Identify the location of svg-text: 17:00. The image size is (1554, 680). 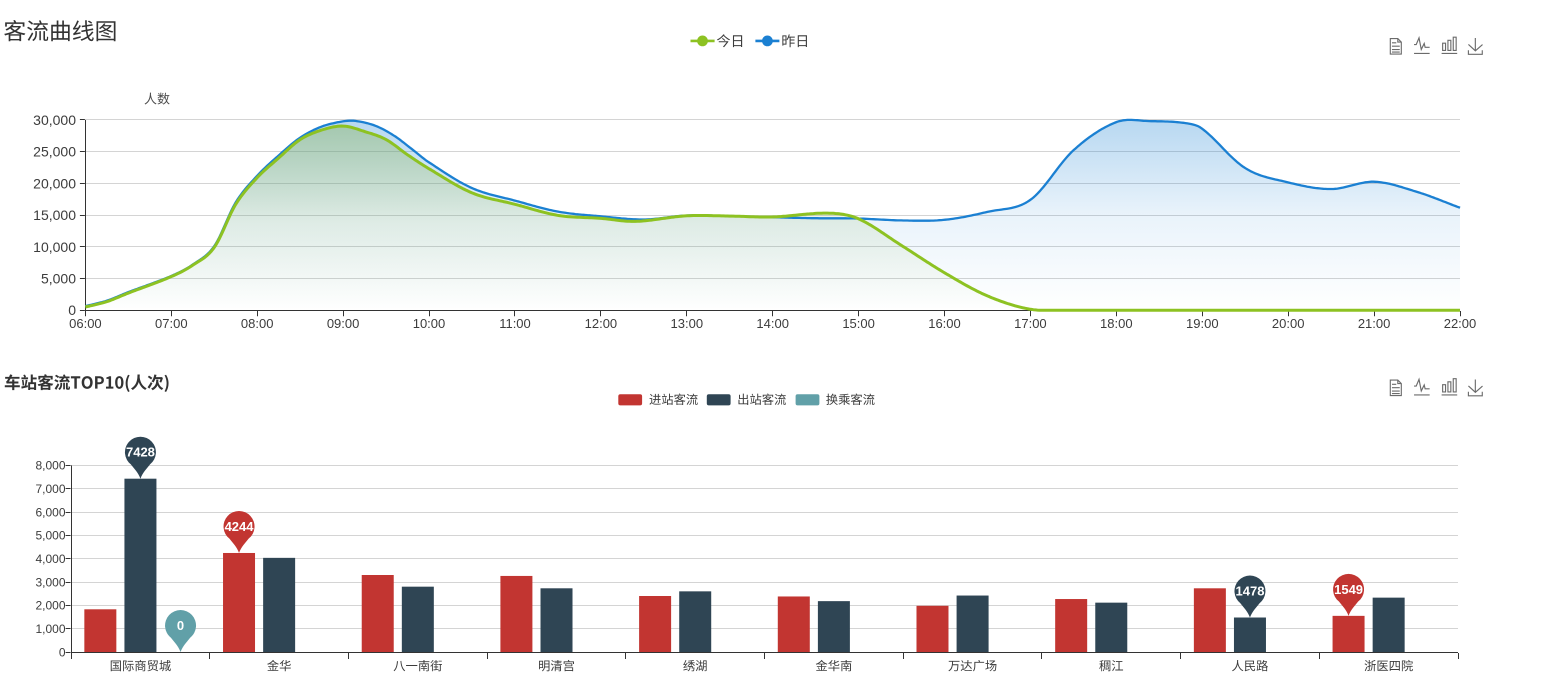
(1030, 323).